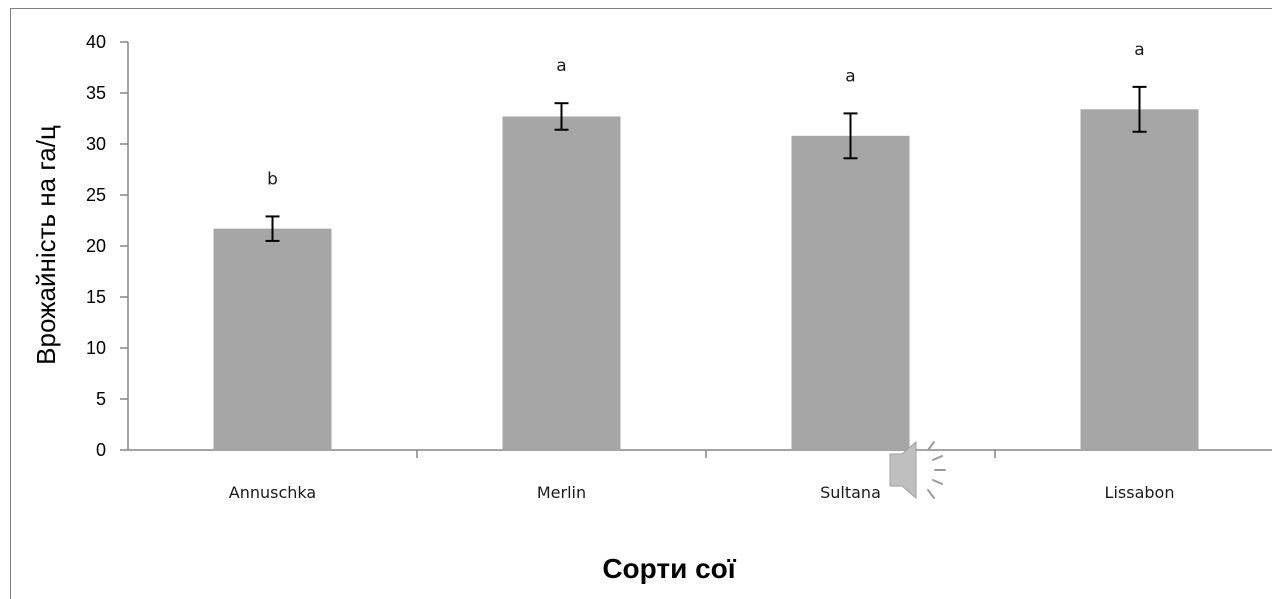  What do you see at coordinates (850, 292) in the screenshot?
I see `bar-sultana` at bounding box center [850, 292].